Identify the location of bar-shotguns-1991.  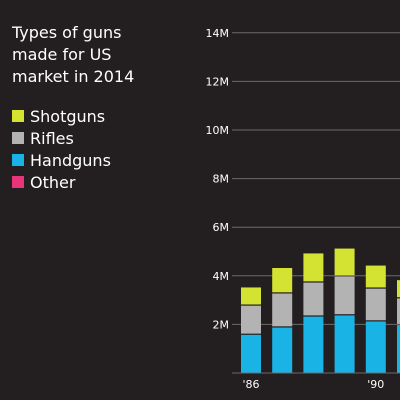
(398, 289).